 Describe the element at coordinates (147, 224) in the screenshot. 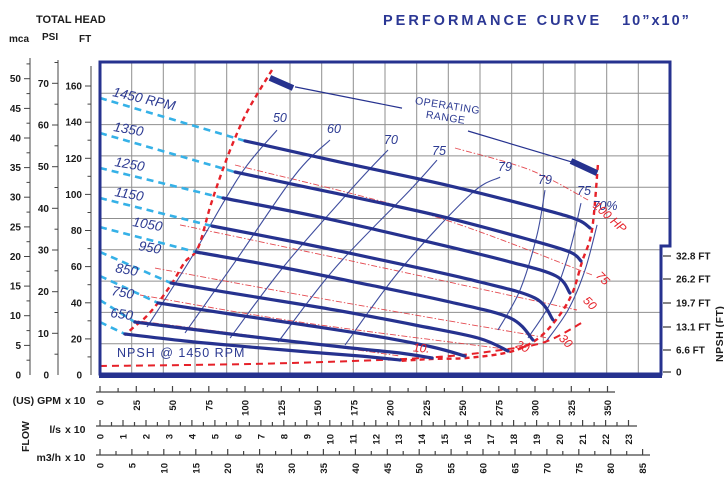

I see `rpm-label-1050: 1050` at that location.